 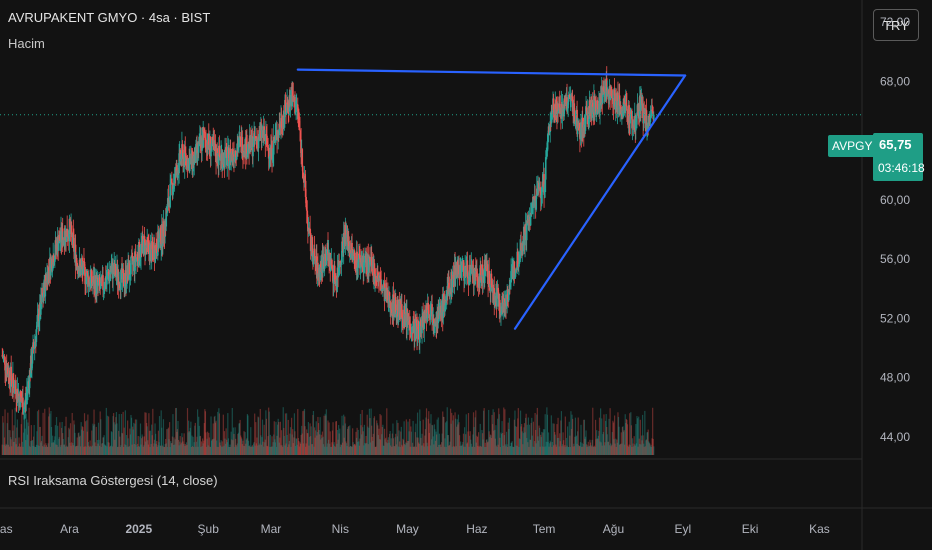 I want to click on volume-indicator-label: Hacim, so click(x=26, y=43).